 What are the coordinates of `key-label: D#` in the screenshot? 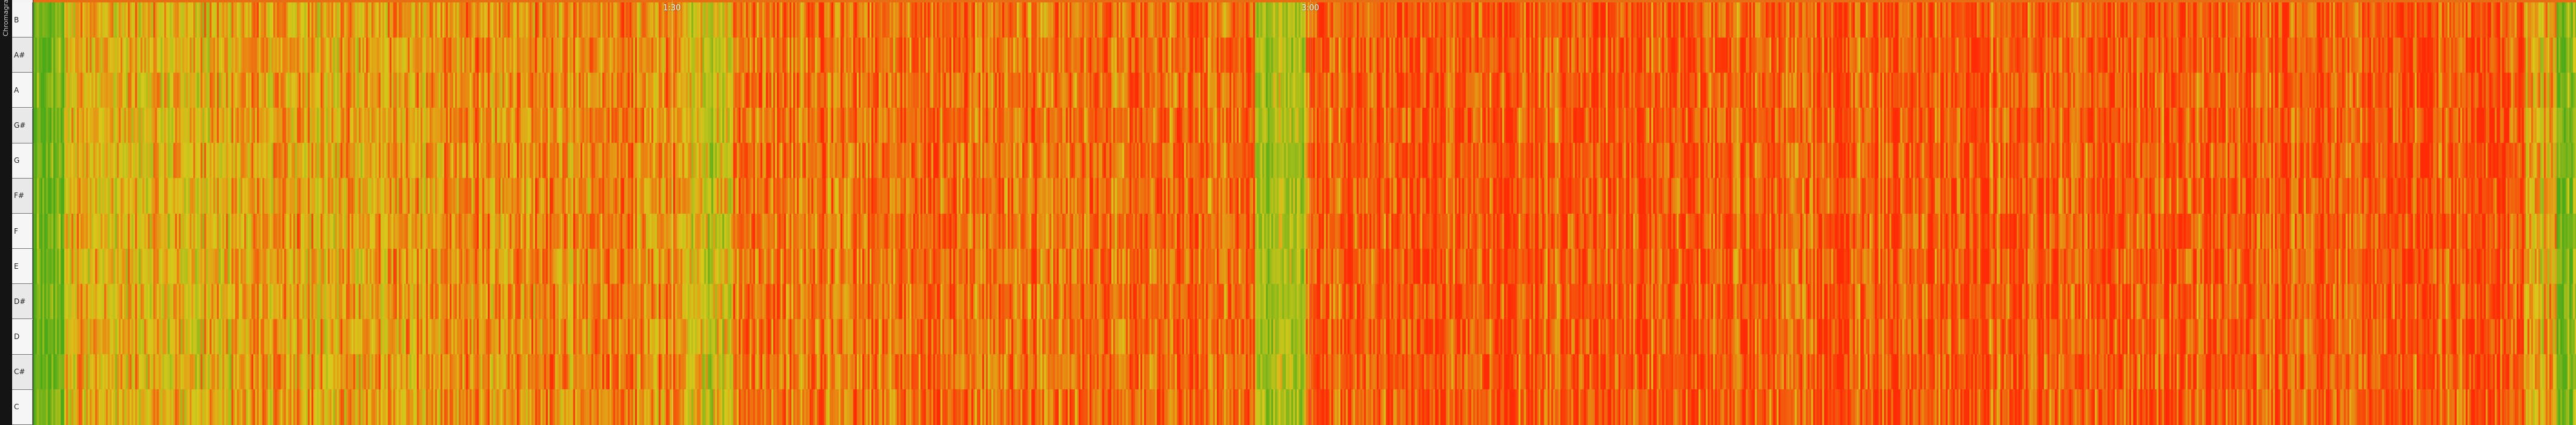 It's located at (20, 302).